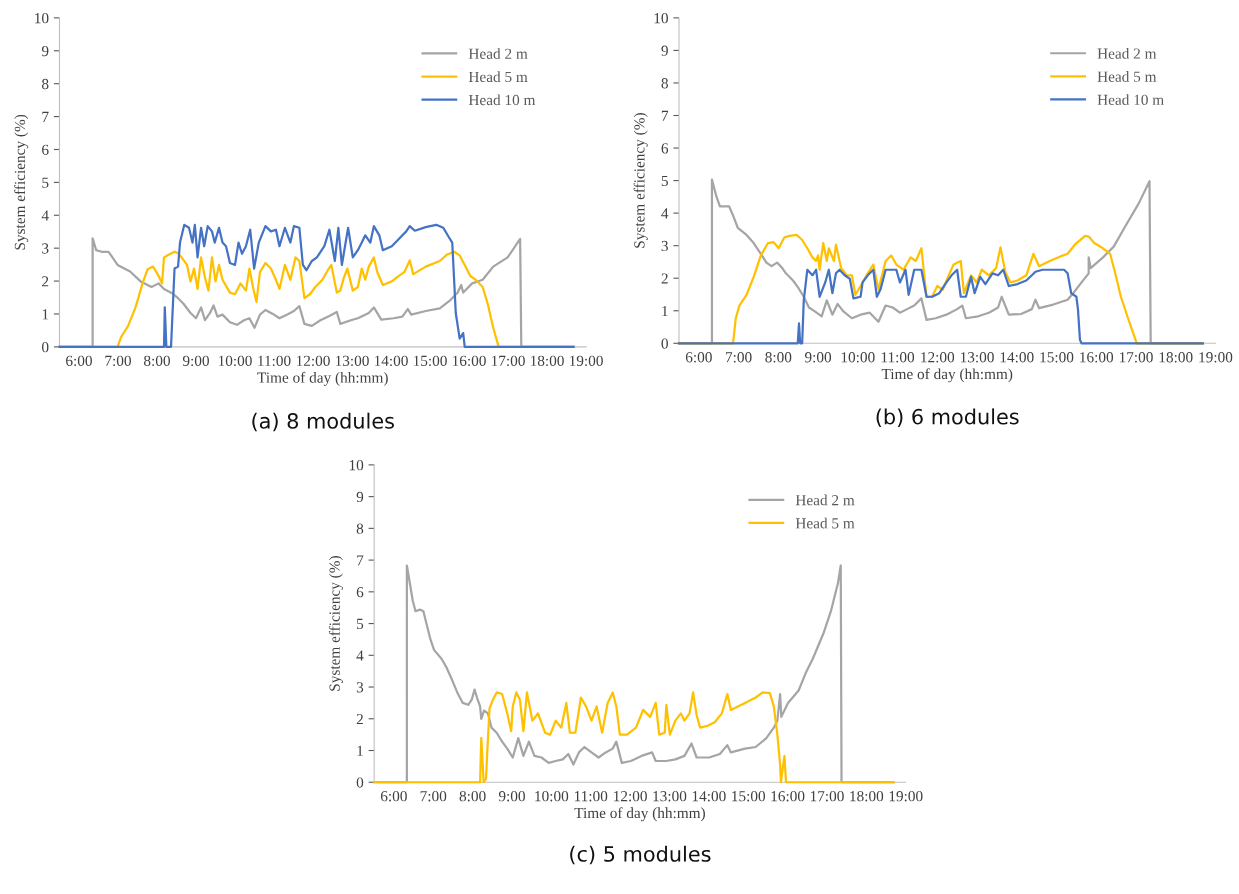 This screenshot has width=1239, height=894. I want to click on text: (a) 8 modules, so click(323, 422).